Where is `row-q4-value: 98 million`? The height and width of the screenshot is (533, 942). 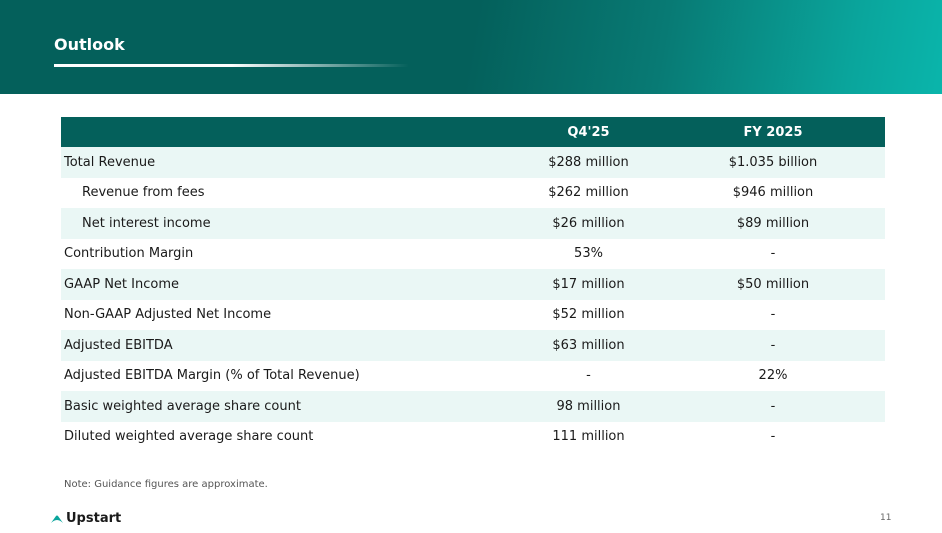 row-q4-value: 98 million is located at coordinates (588, 406).